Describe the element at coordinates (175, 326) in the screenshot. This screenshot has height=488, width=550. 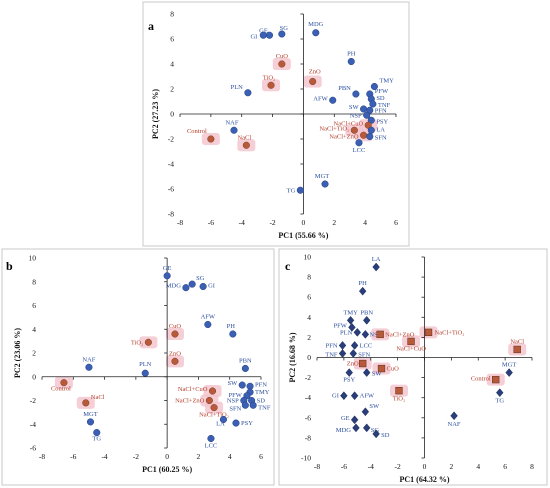
I see `panel-b-point-cuo-label: CuO` at that location.